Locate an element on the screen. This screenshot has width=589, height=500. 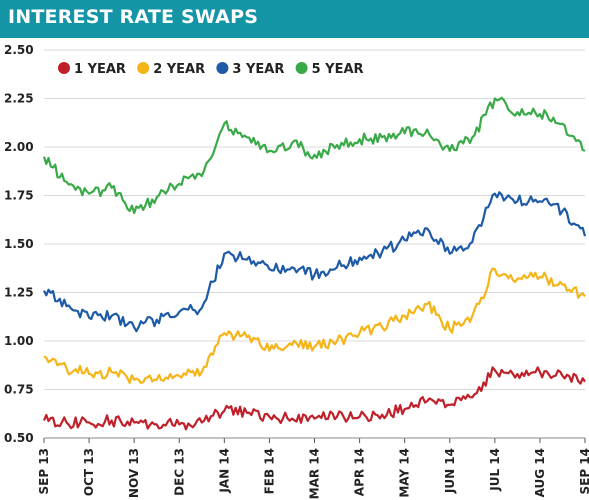
x-tick-label: SEP 14 is located at coordinates (583, 471).